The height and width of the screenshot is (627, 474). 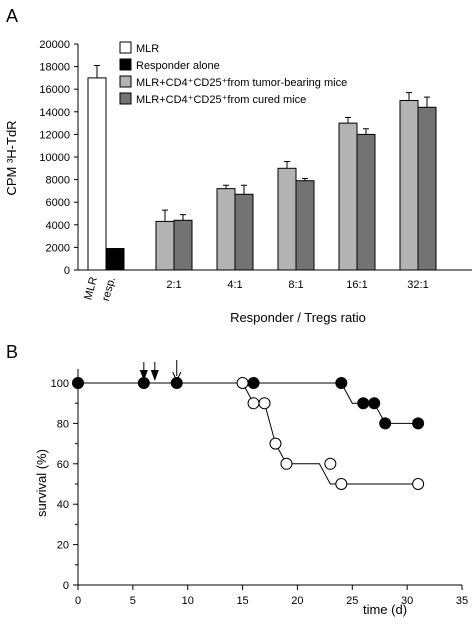 What do you see at coordinates (221, 100) in the screenshot?
I see `legend-label: MLR+CD4⁺CD25⁺from cured mice` at bounding box center [221, 100].